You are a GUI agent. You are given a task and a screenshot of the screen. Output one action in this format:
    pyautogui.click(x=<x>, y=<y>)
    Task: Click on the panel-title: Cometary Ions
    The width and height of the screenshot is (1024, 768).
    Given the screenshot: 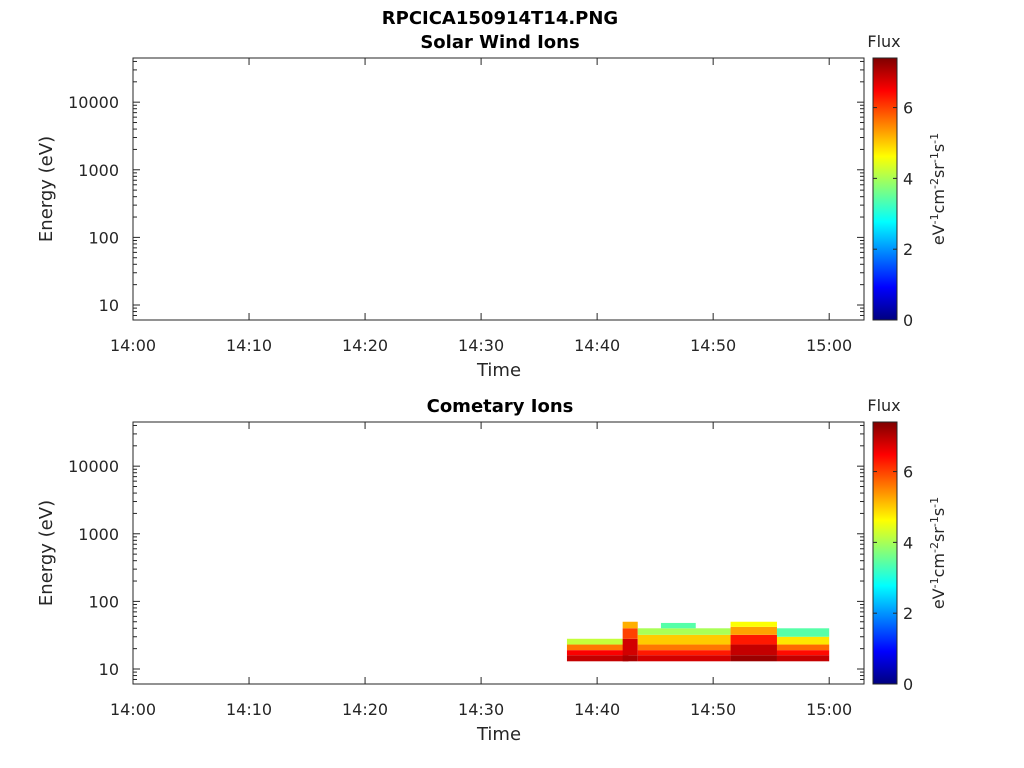 What is the action you would take?
    pyautogui.click(x=500, y=406)
    